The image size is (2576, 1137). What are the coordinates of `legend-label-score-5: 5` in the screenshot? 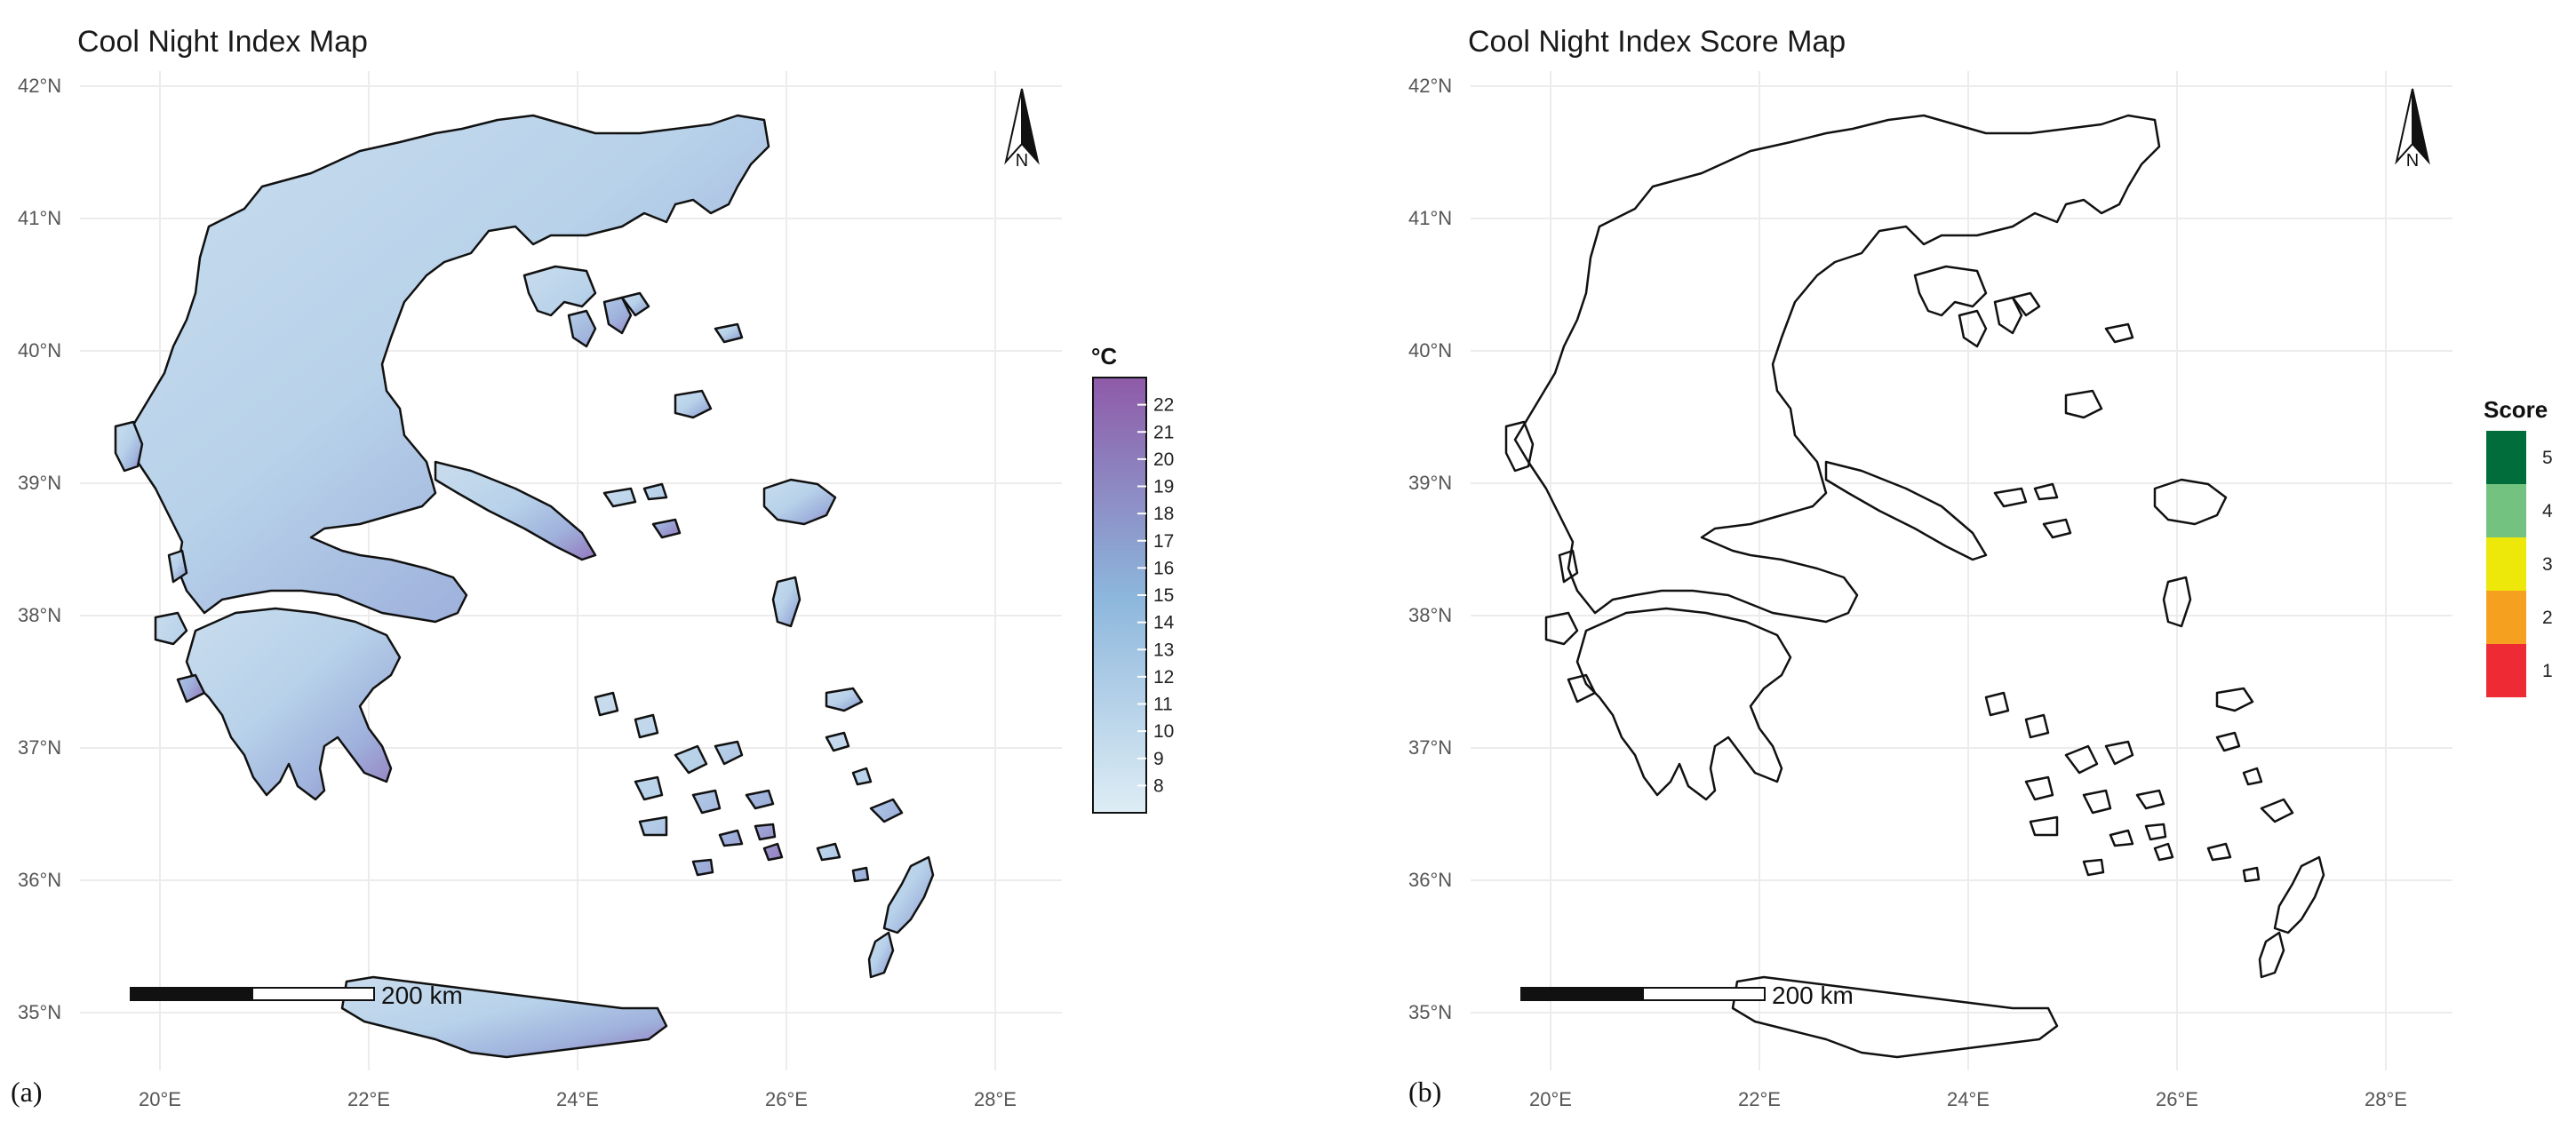 It's located at (2547, 458).